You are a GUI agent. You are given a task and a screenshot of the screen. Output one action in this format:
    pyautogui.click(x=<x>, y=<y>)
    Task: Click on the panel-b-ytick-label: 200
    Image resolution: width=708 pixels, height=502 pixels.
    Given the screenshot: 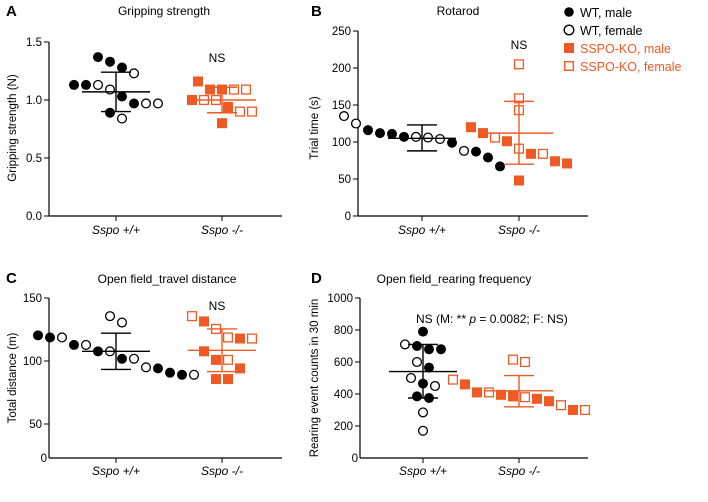 What is the action you would take?
    pyautogui.click(x=341, y=69)
    